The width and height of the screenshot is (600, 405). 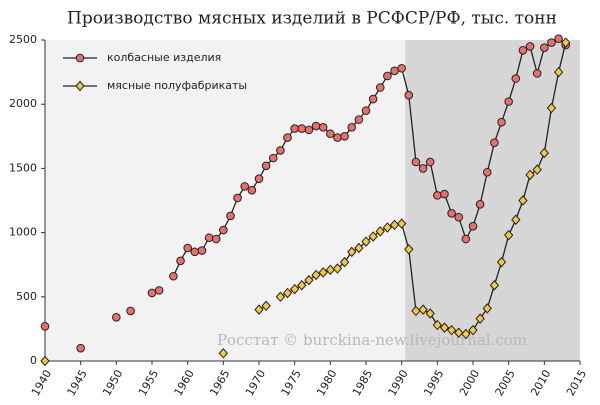 I want to click on legend-label: колбасные изделия, so click(x=164, y=57).